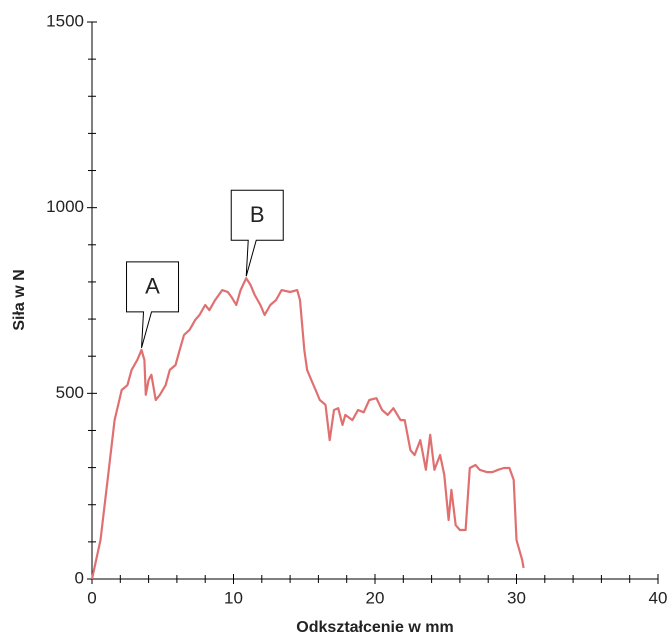  What do you see at coordinates (374, 627) in the screenshot?
I see `x-axis-title: Odkształcenie w mm` at bounding box center [374, 627].